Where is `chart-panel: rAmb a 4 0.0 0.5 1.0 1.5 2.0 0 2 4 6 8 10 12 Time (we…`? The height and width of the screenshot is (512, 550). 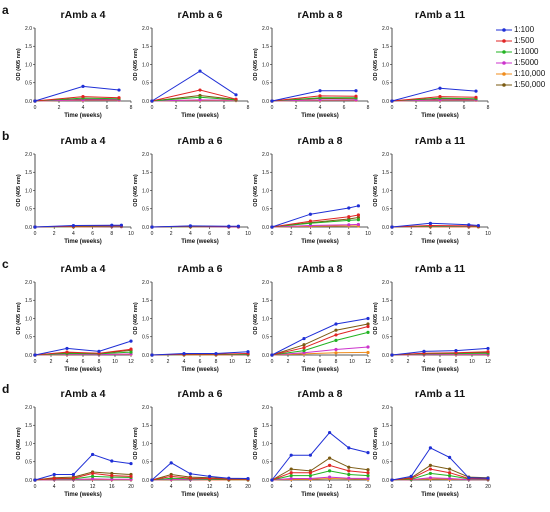
chart-panel: rAmb a 4 0.0 0.5 1.0 1.5 2.0 0 2 4 6 8 10 12 Time (we… is located at coordinates (75, 318).